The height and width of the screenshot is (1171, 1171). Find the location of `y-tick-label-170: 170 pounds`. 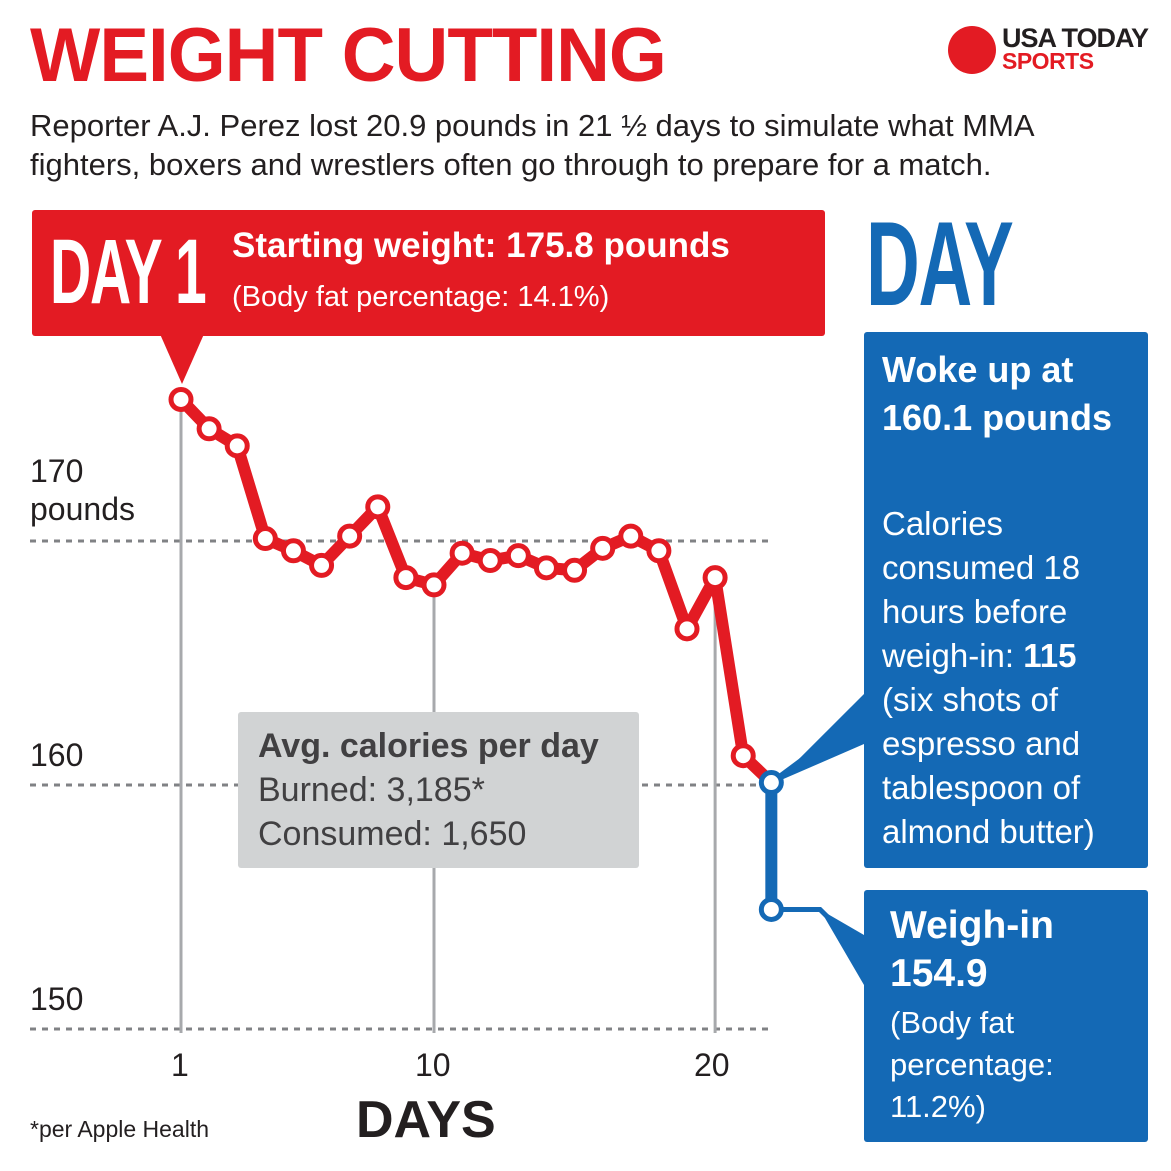

y-tick-label-170: 170 pounds is located at coordinates (82, 490).